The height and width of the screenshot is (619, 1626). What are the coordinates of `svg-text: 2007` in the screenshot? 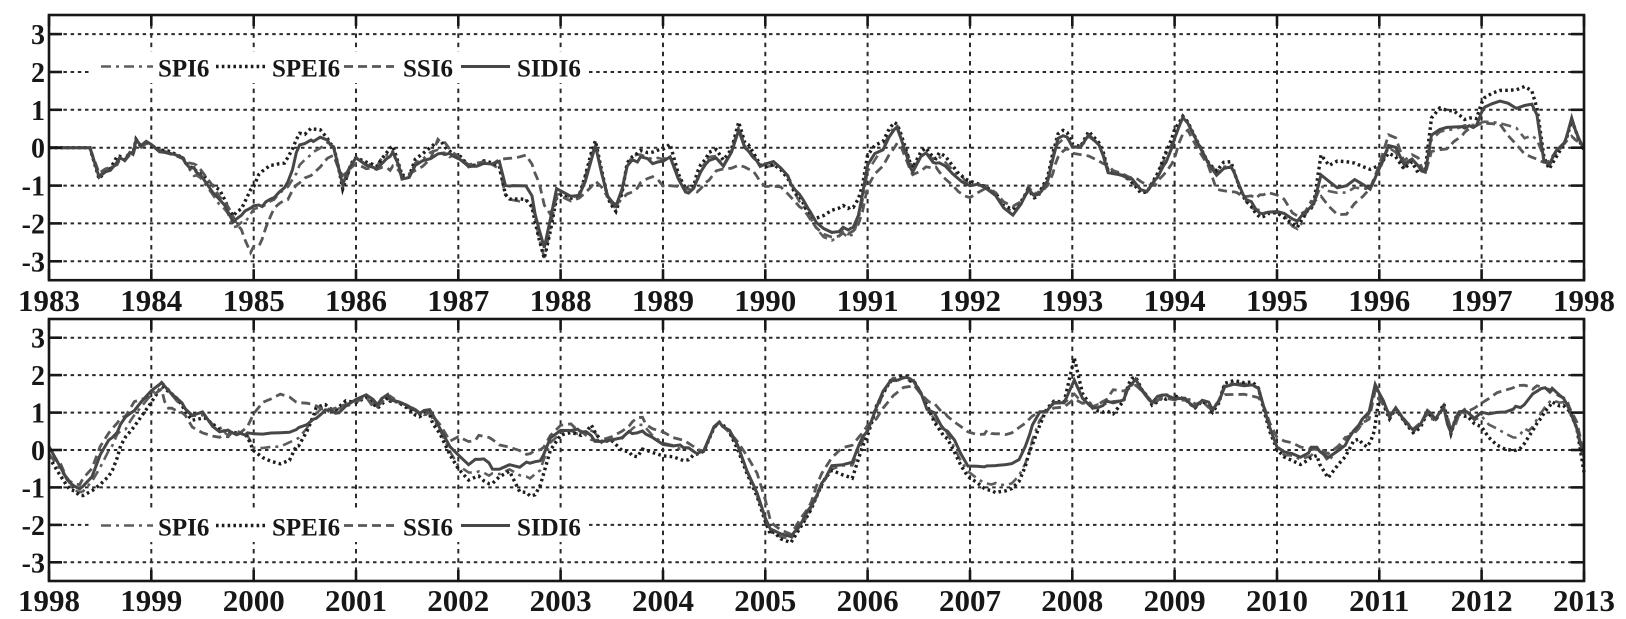 It's located at (970, 598).